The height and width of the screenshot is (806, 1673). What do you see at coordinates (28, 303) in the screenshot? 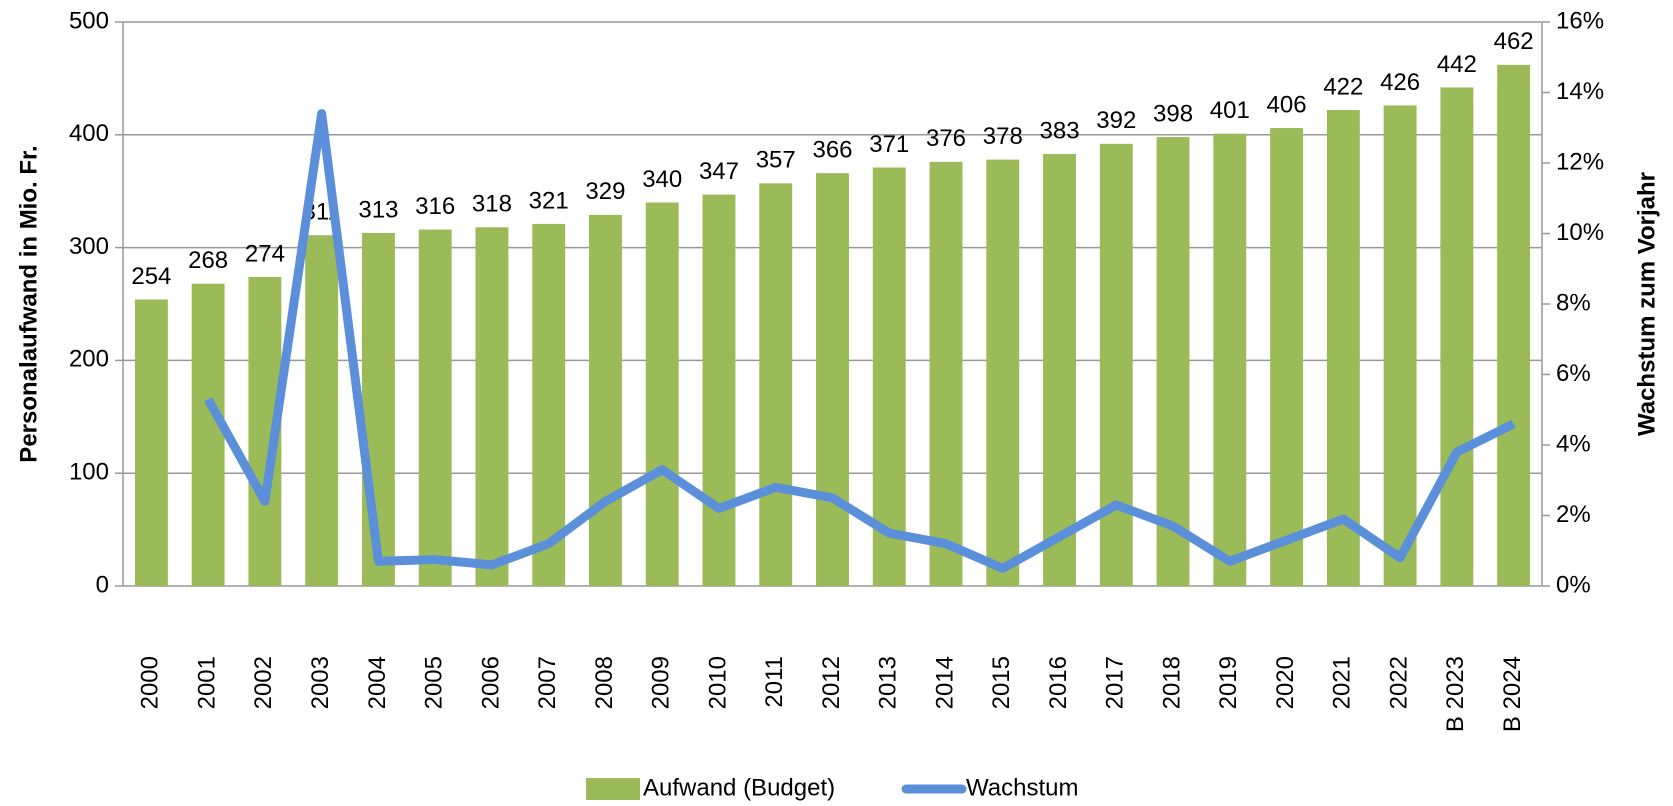
I see `y-axis-label: Personalaufwand in Mio. Fr.` at bounding box center [28, 303].